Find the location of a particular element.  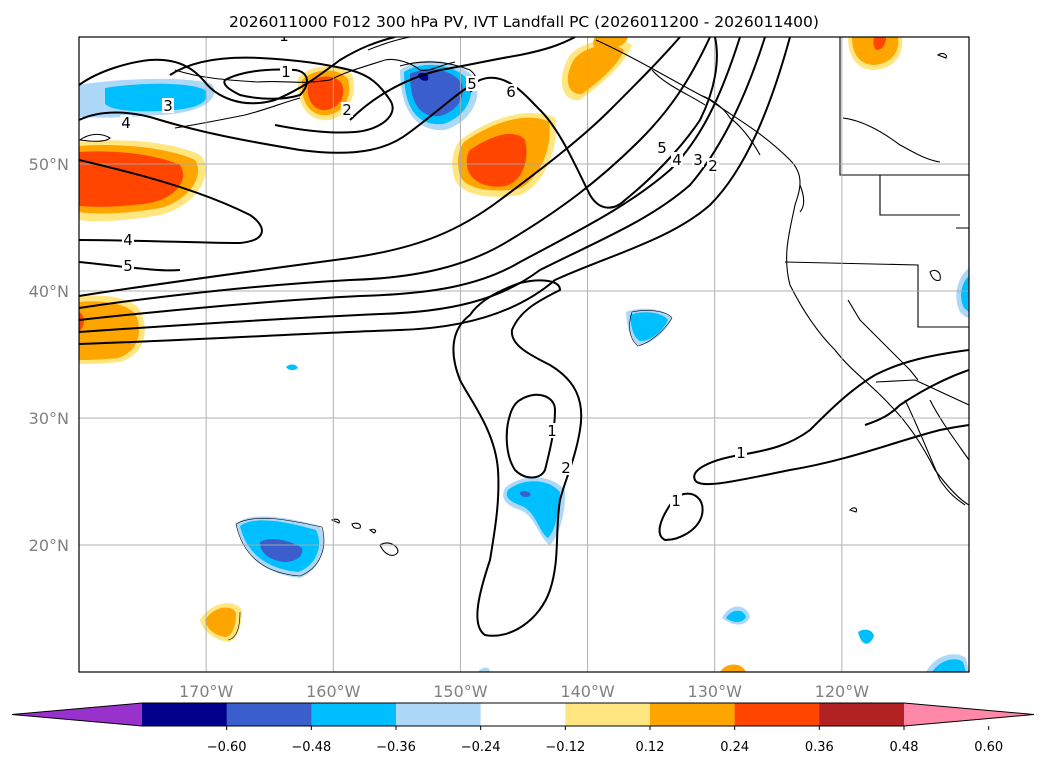

longitude-label: 170°W is located at coordinates (206, 691).